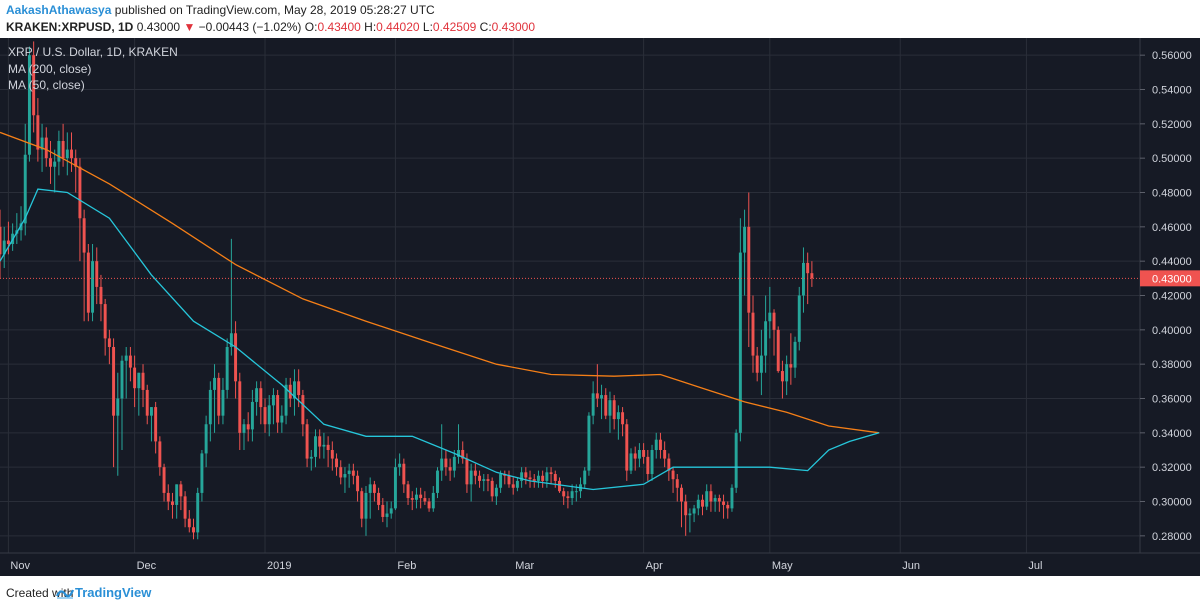  I want to click on x-tick-label: Nov, so click(20, 566).